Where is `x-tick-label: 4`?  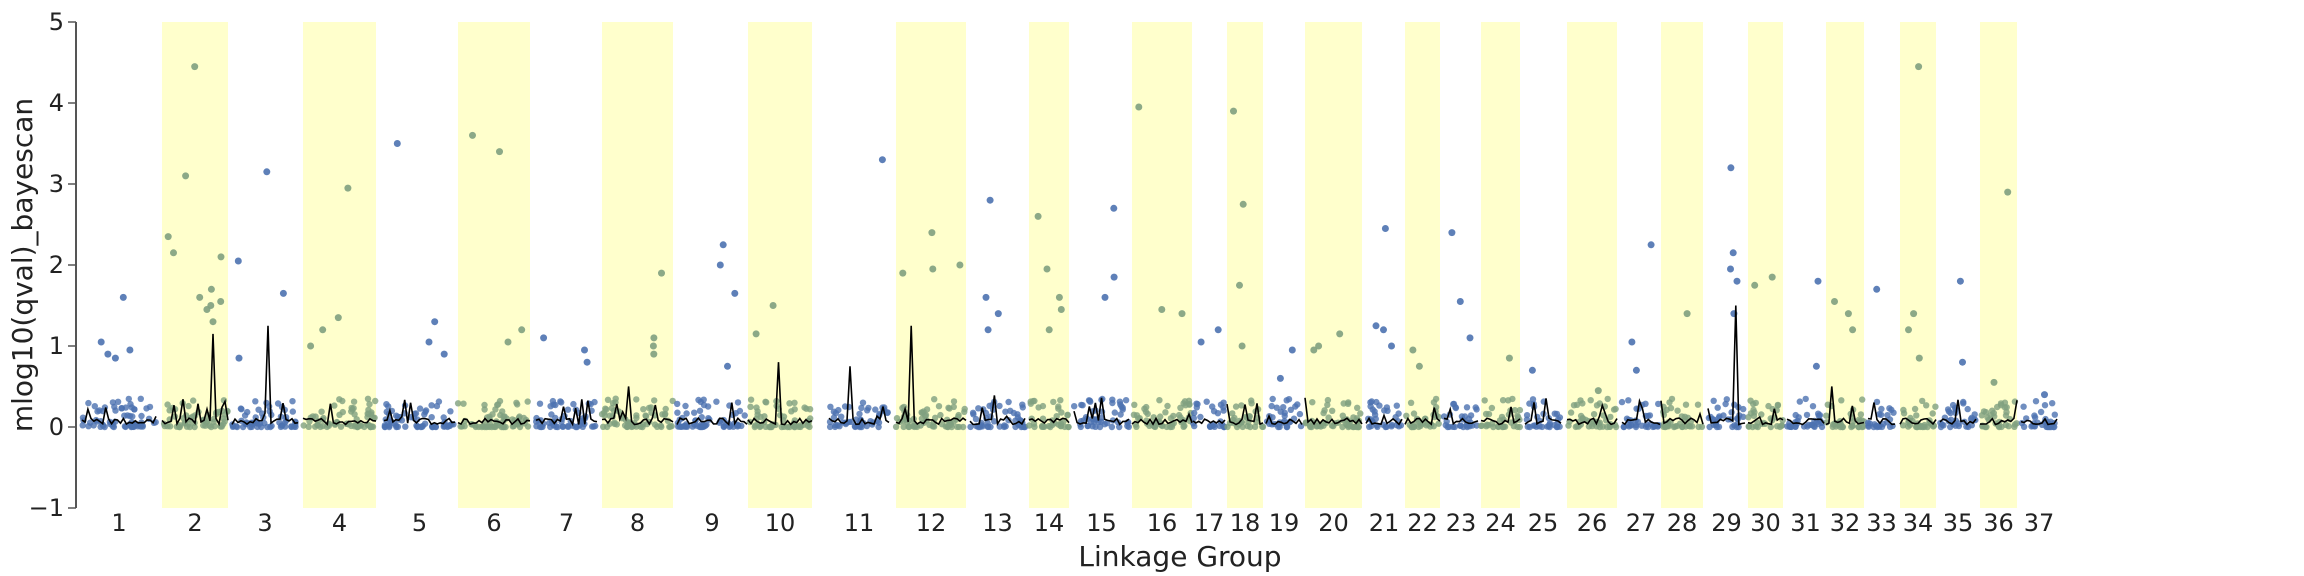 x-tick-label: 4 is located at coordinates (339, 523).